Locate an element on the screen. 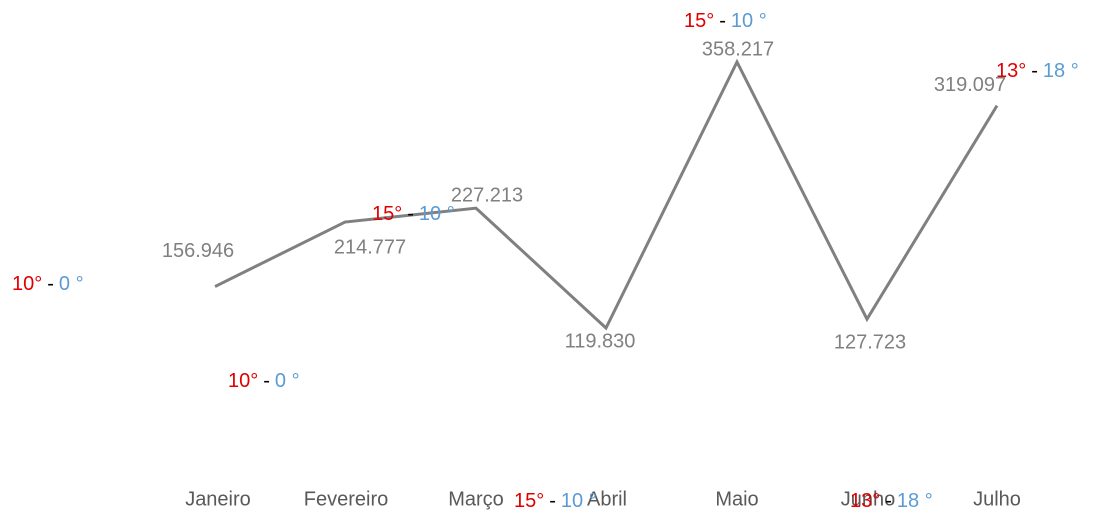 The image size is (1098, 516). x-tick-label: Abril is located at coordinates (607, 499).